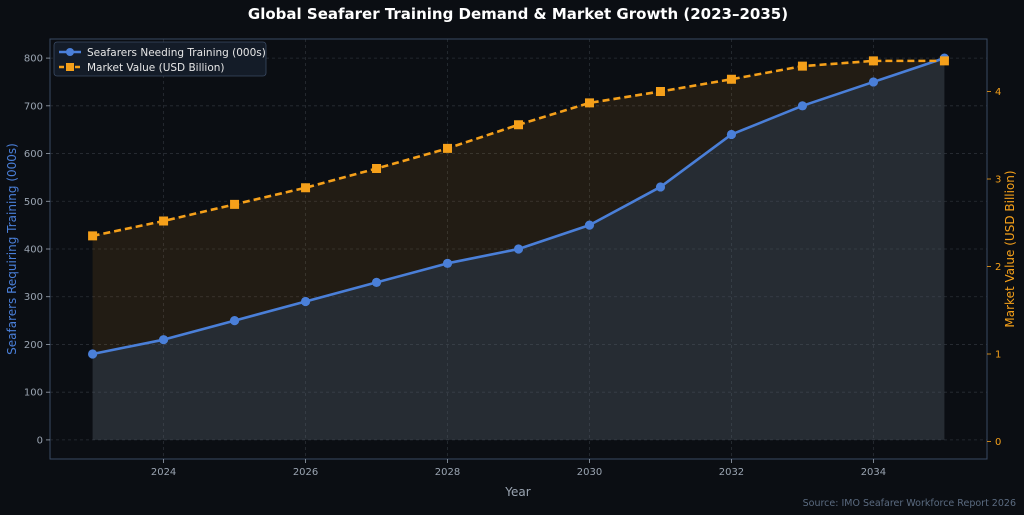 This screenshot has height=515, width=1024. I want to click on y-left-tick-label: 400, so click(33, 250).